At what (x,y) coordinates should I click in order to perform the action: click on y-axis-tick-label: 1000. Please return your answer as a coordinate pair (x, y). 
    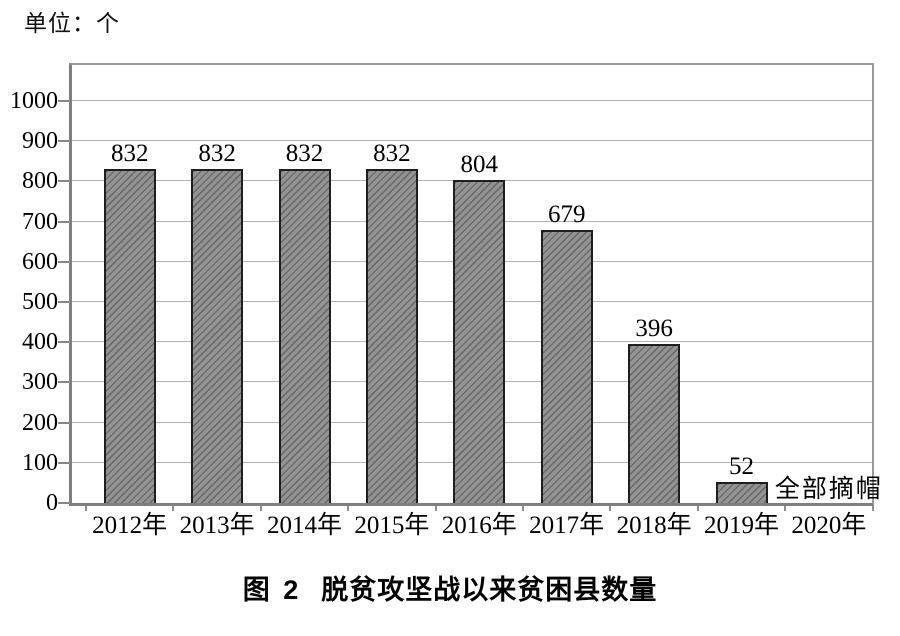
    Looking at the image, I should click on (34, 101).